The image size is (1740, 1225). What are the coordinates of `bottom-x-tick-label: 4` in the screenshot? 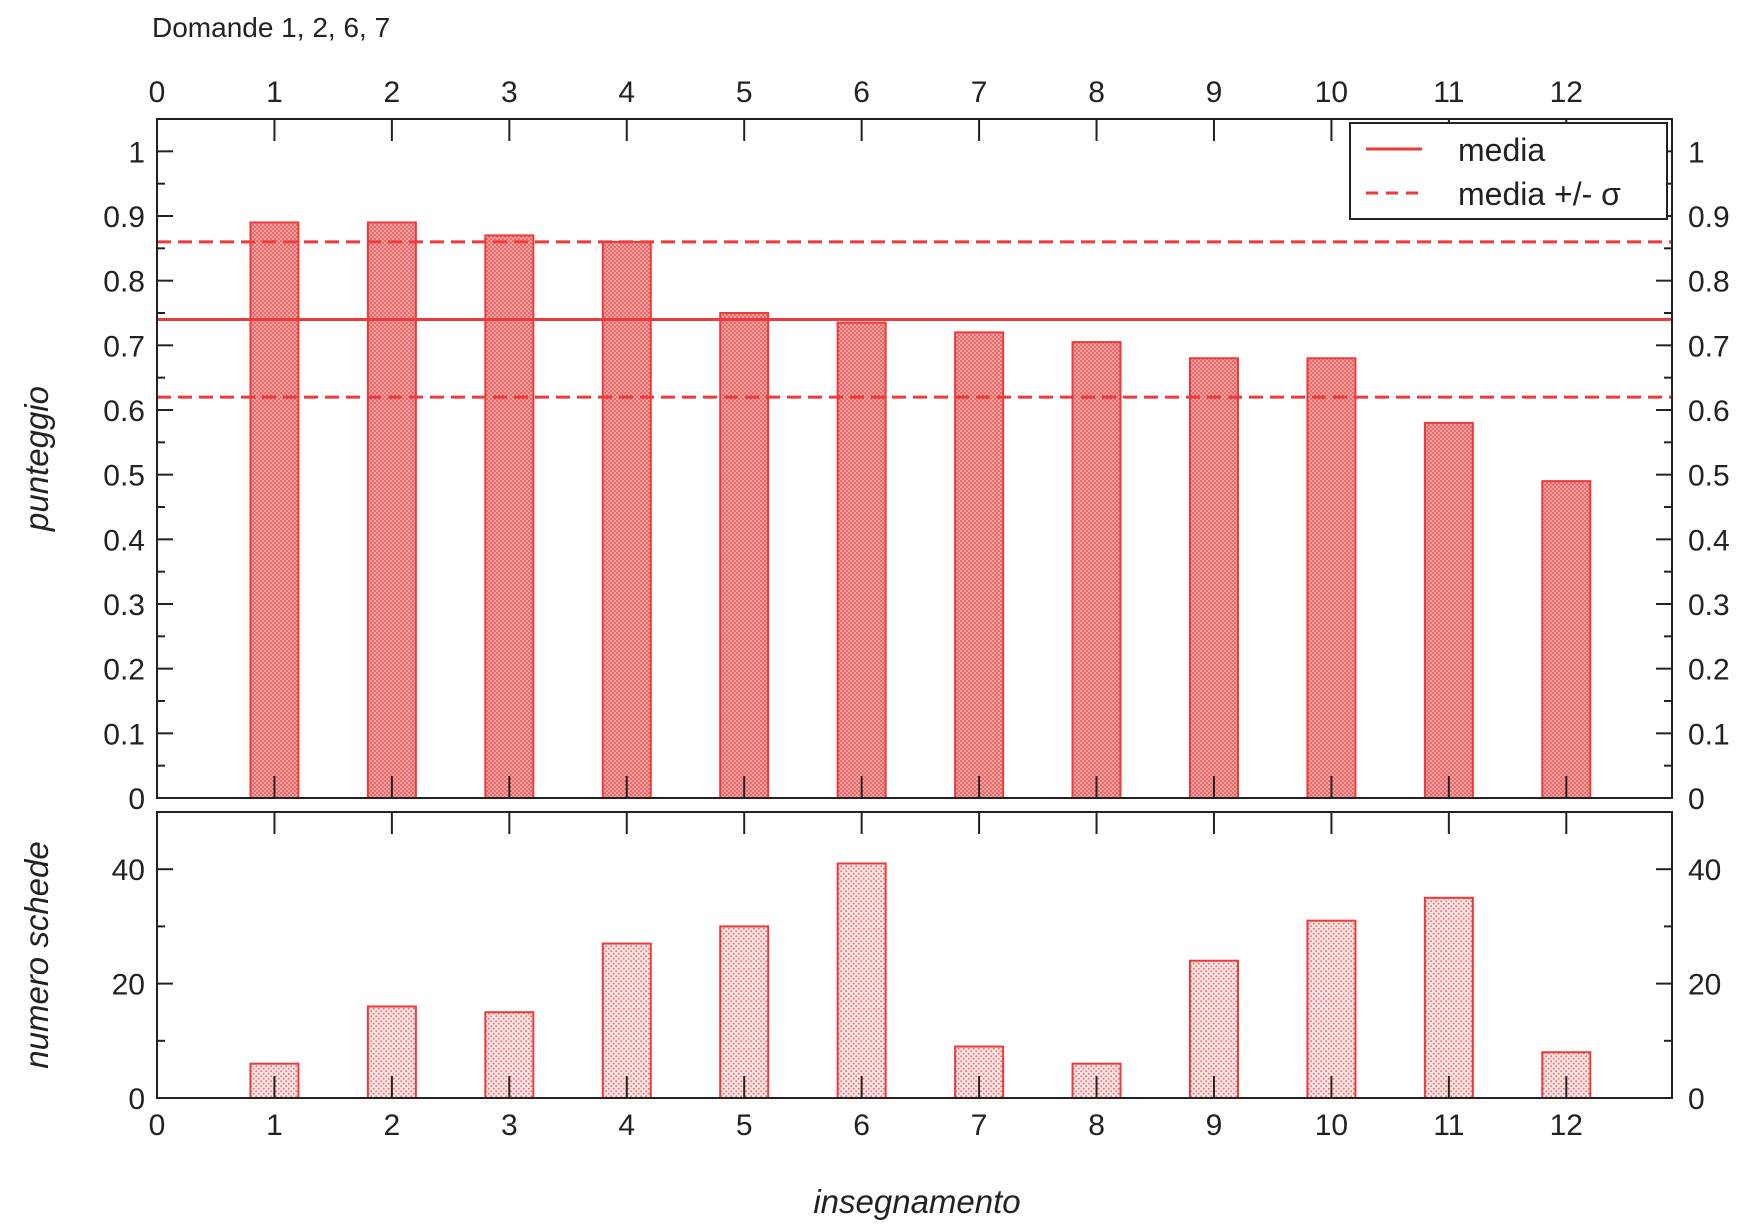 It's located at (626, 1125).